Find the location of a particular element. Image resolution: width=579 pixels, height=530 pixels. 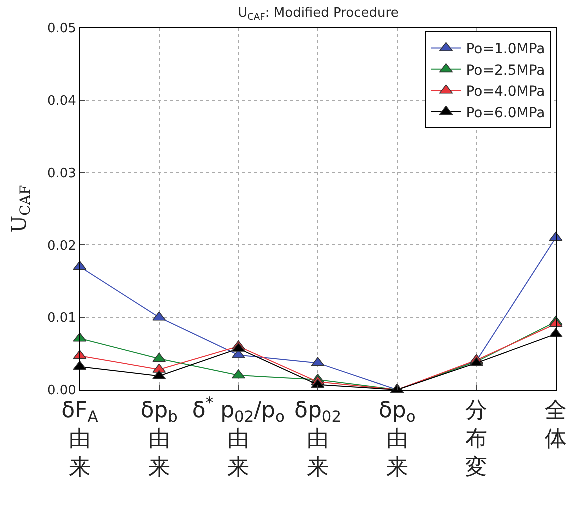

chart-title: U$_{CAF}$: Modified Procedure is located at coordinates (318, 14).